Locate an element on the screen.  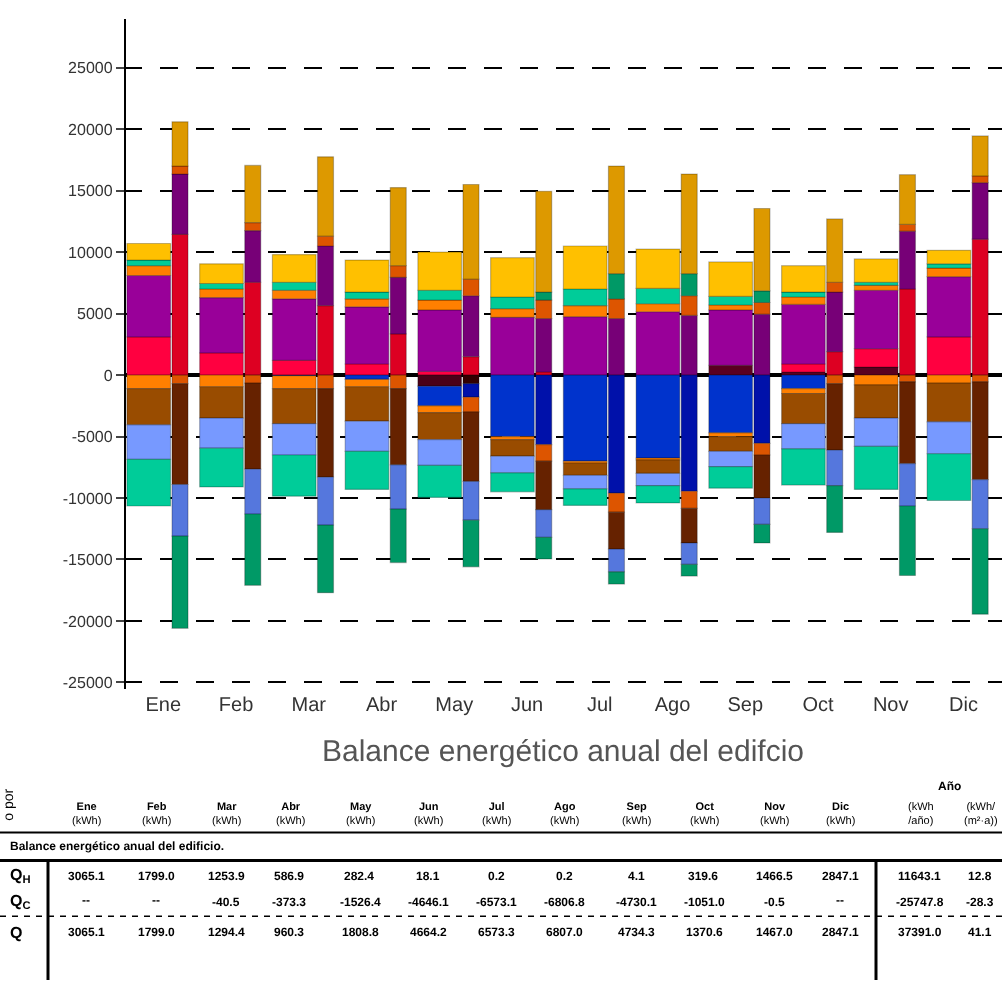
y-tick-label: 25000 is located at coordinates (91, 68).